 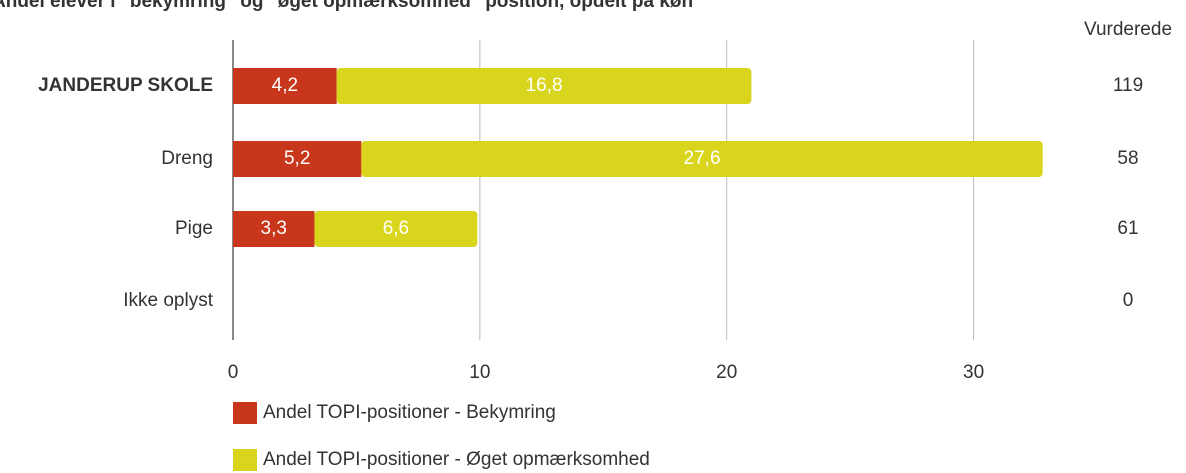 What do you see at coordinates (1127, 158) in the screenshot?
I see `column-value: 58` at bounding box center [1127, 158].